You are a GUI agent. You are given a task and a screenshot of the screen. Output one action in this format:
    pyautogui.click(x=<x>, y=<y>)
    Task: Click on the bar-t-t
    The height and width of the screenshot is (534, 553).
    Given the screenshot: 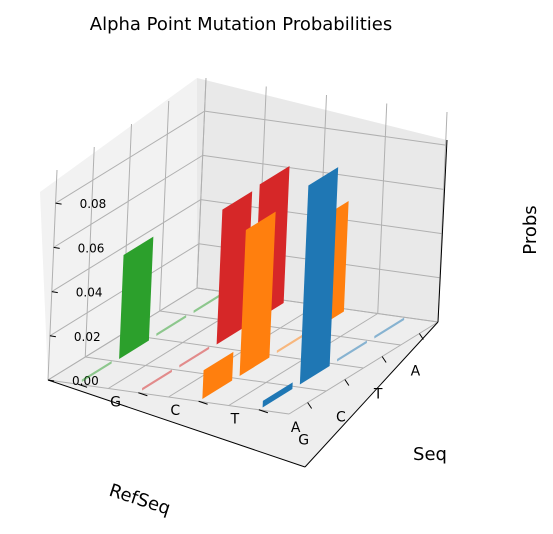 What is the action you would take?
    pyautogui.click(x=291, y=342)
    